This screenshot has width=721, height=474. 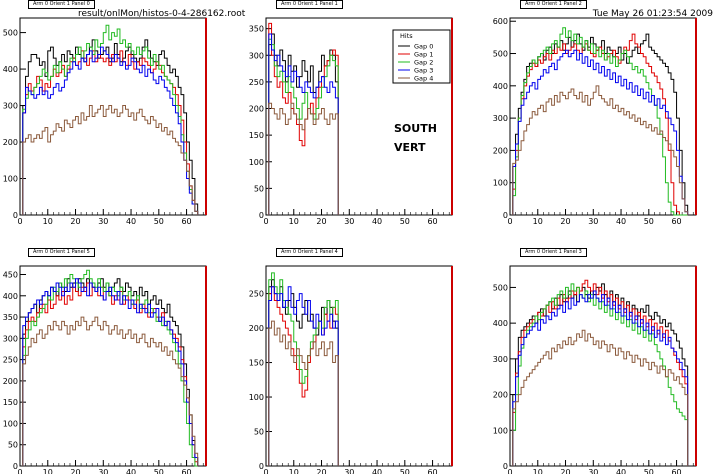 What do you see at coordinates (131, 221) in the screenshot?
I see `xtick-label-0-4: 40` at bounding box center [131, 221].